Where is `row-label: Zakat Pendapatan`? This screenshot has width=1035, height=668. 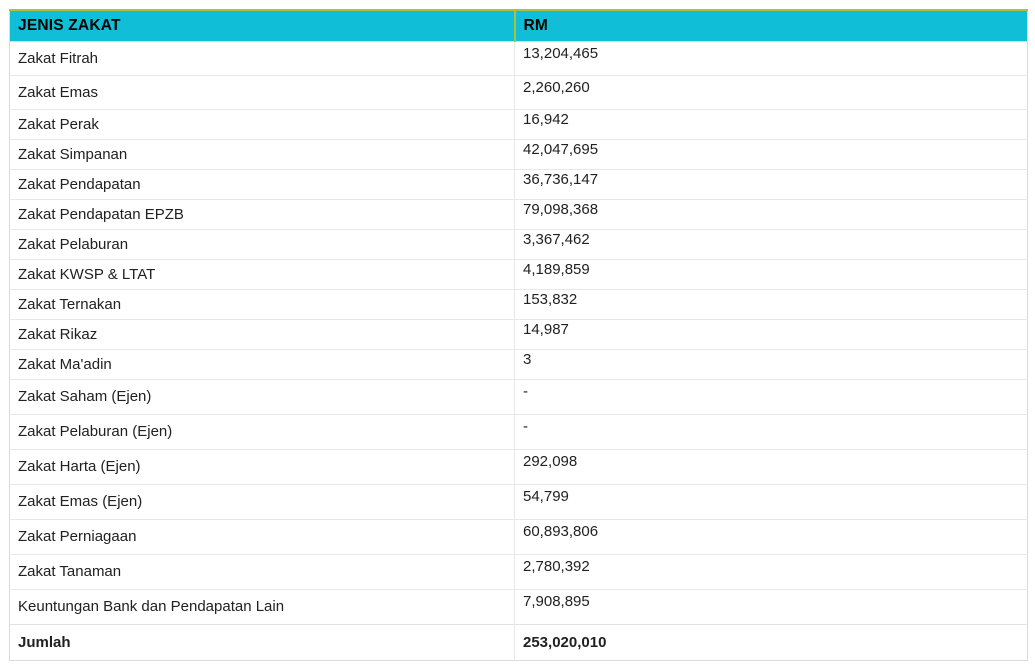
row-label: Zakat Pendapatan is located at coordinates (262, 183).